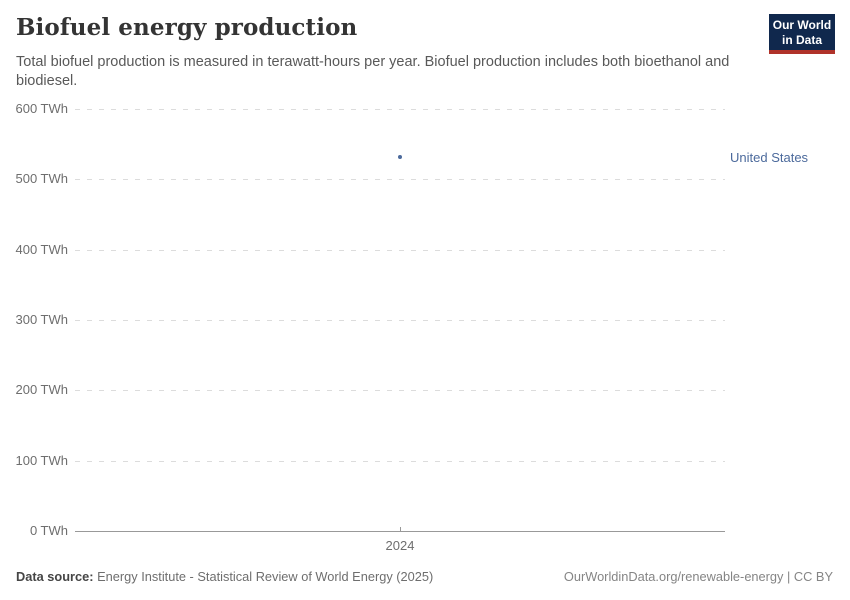 The height and width of the screenshot is (600, 850). What do you see at coordinates (801, 40) in the screenshot?
I see `owid-logo-line2: in Data` at bounding box center [801, 40].